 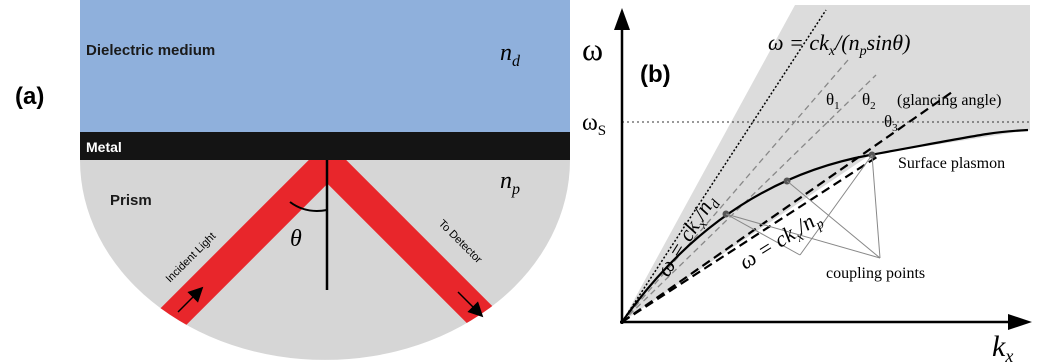 I want to click on top-formula: ω = ckx/(npsinθ), so click(x=839, y=44).